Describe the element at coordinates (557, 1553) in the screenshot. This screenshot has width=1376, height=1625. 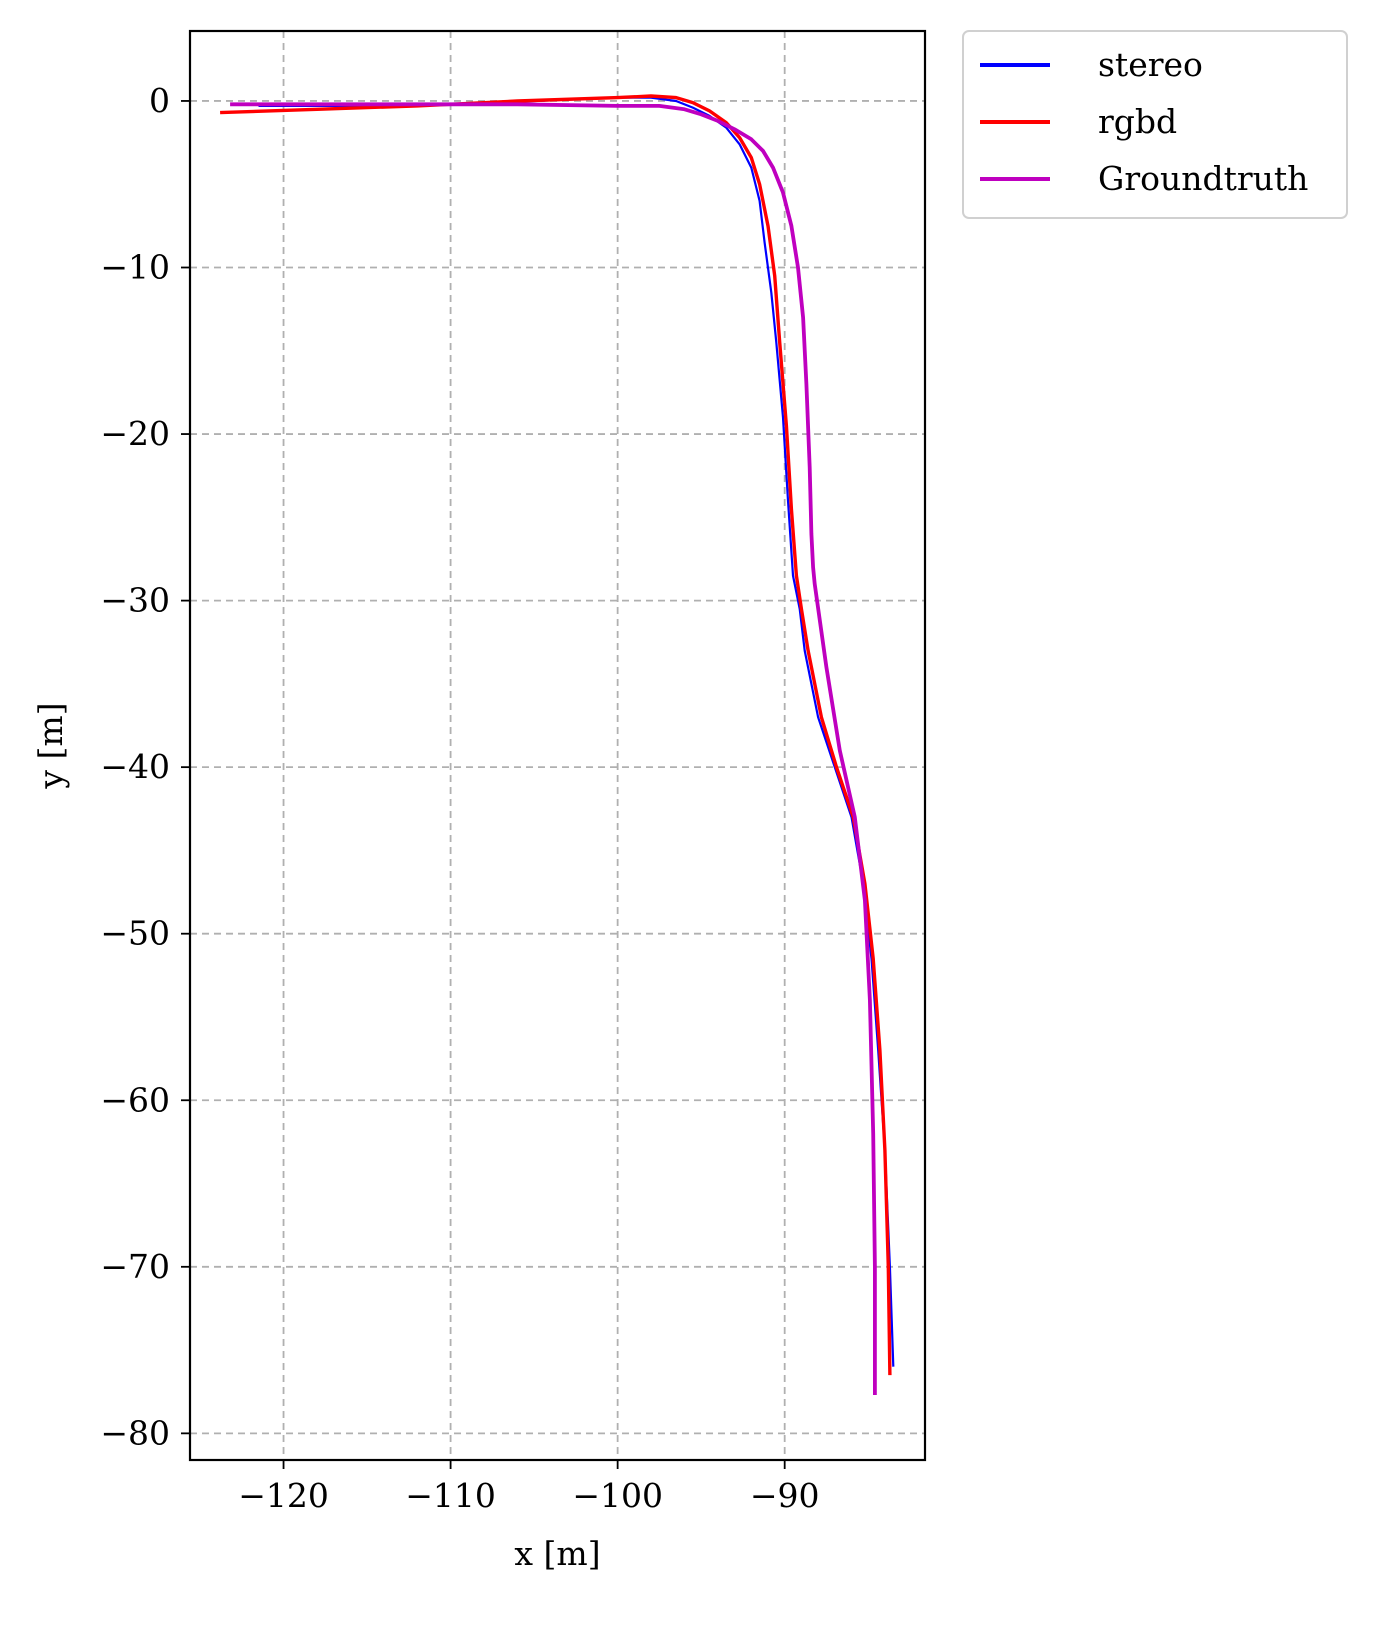
I see `x-axis-label: x [m]` at that location.